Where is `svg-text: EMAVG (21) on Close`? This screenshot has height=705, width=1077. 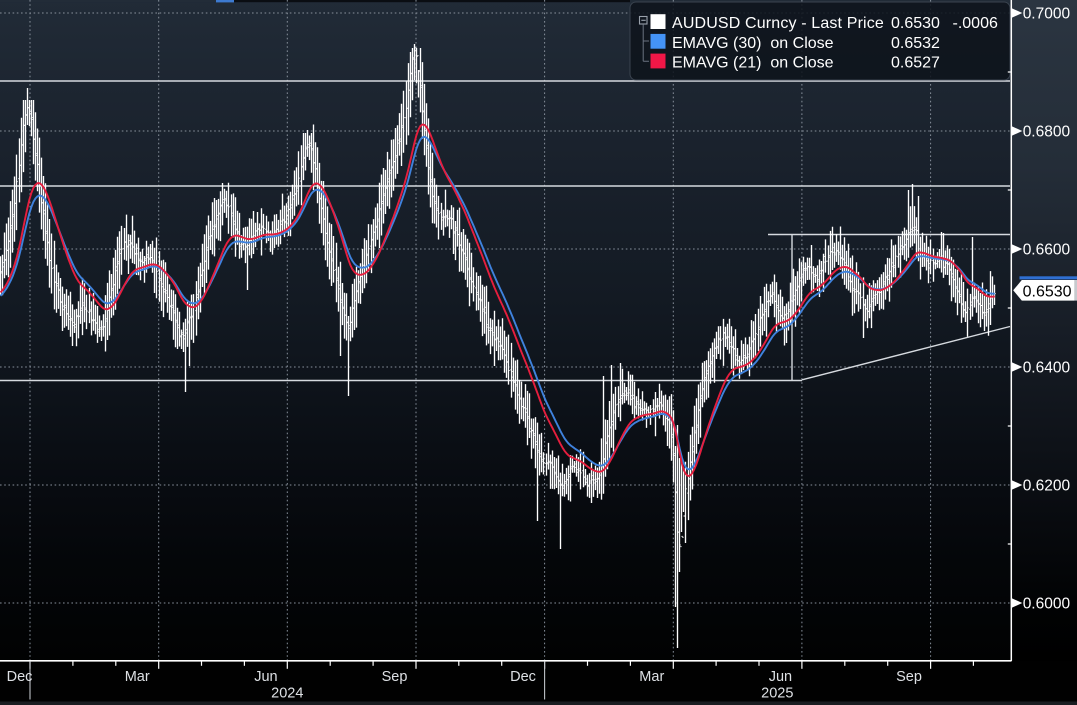 svg-text: EMAVG (21) on Close is located at coordinates (753, 63).